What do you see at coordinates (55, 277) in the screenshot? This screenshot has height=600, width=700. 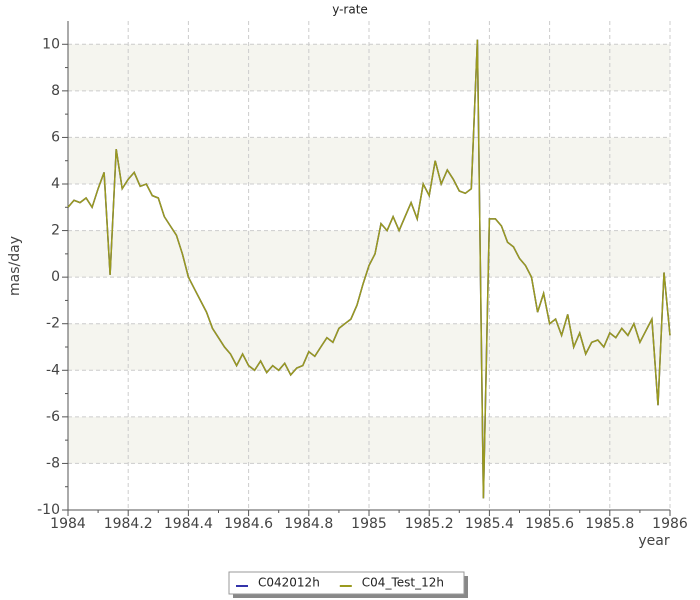 I see `y-tick-label: 0` at bounding box center [55, 277].